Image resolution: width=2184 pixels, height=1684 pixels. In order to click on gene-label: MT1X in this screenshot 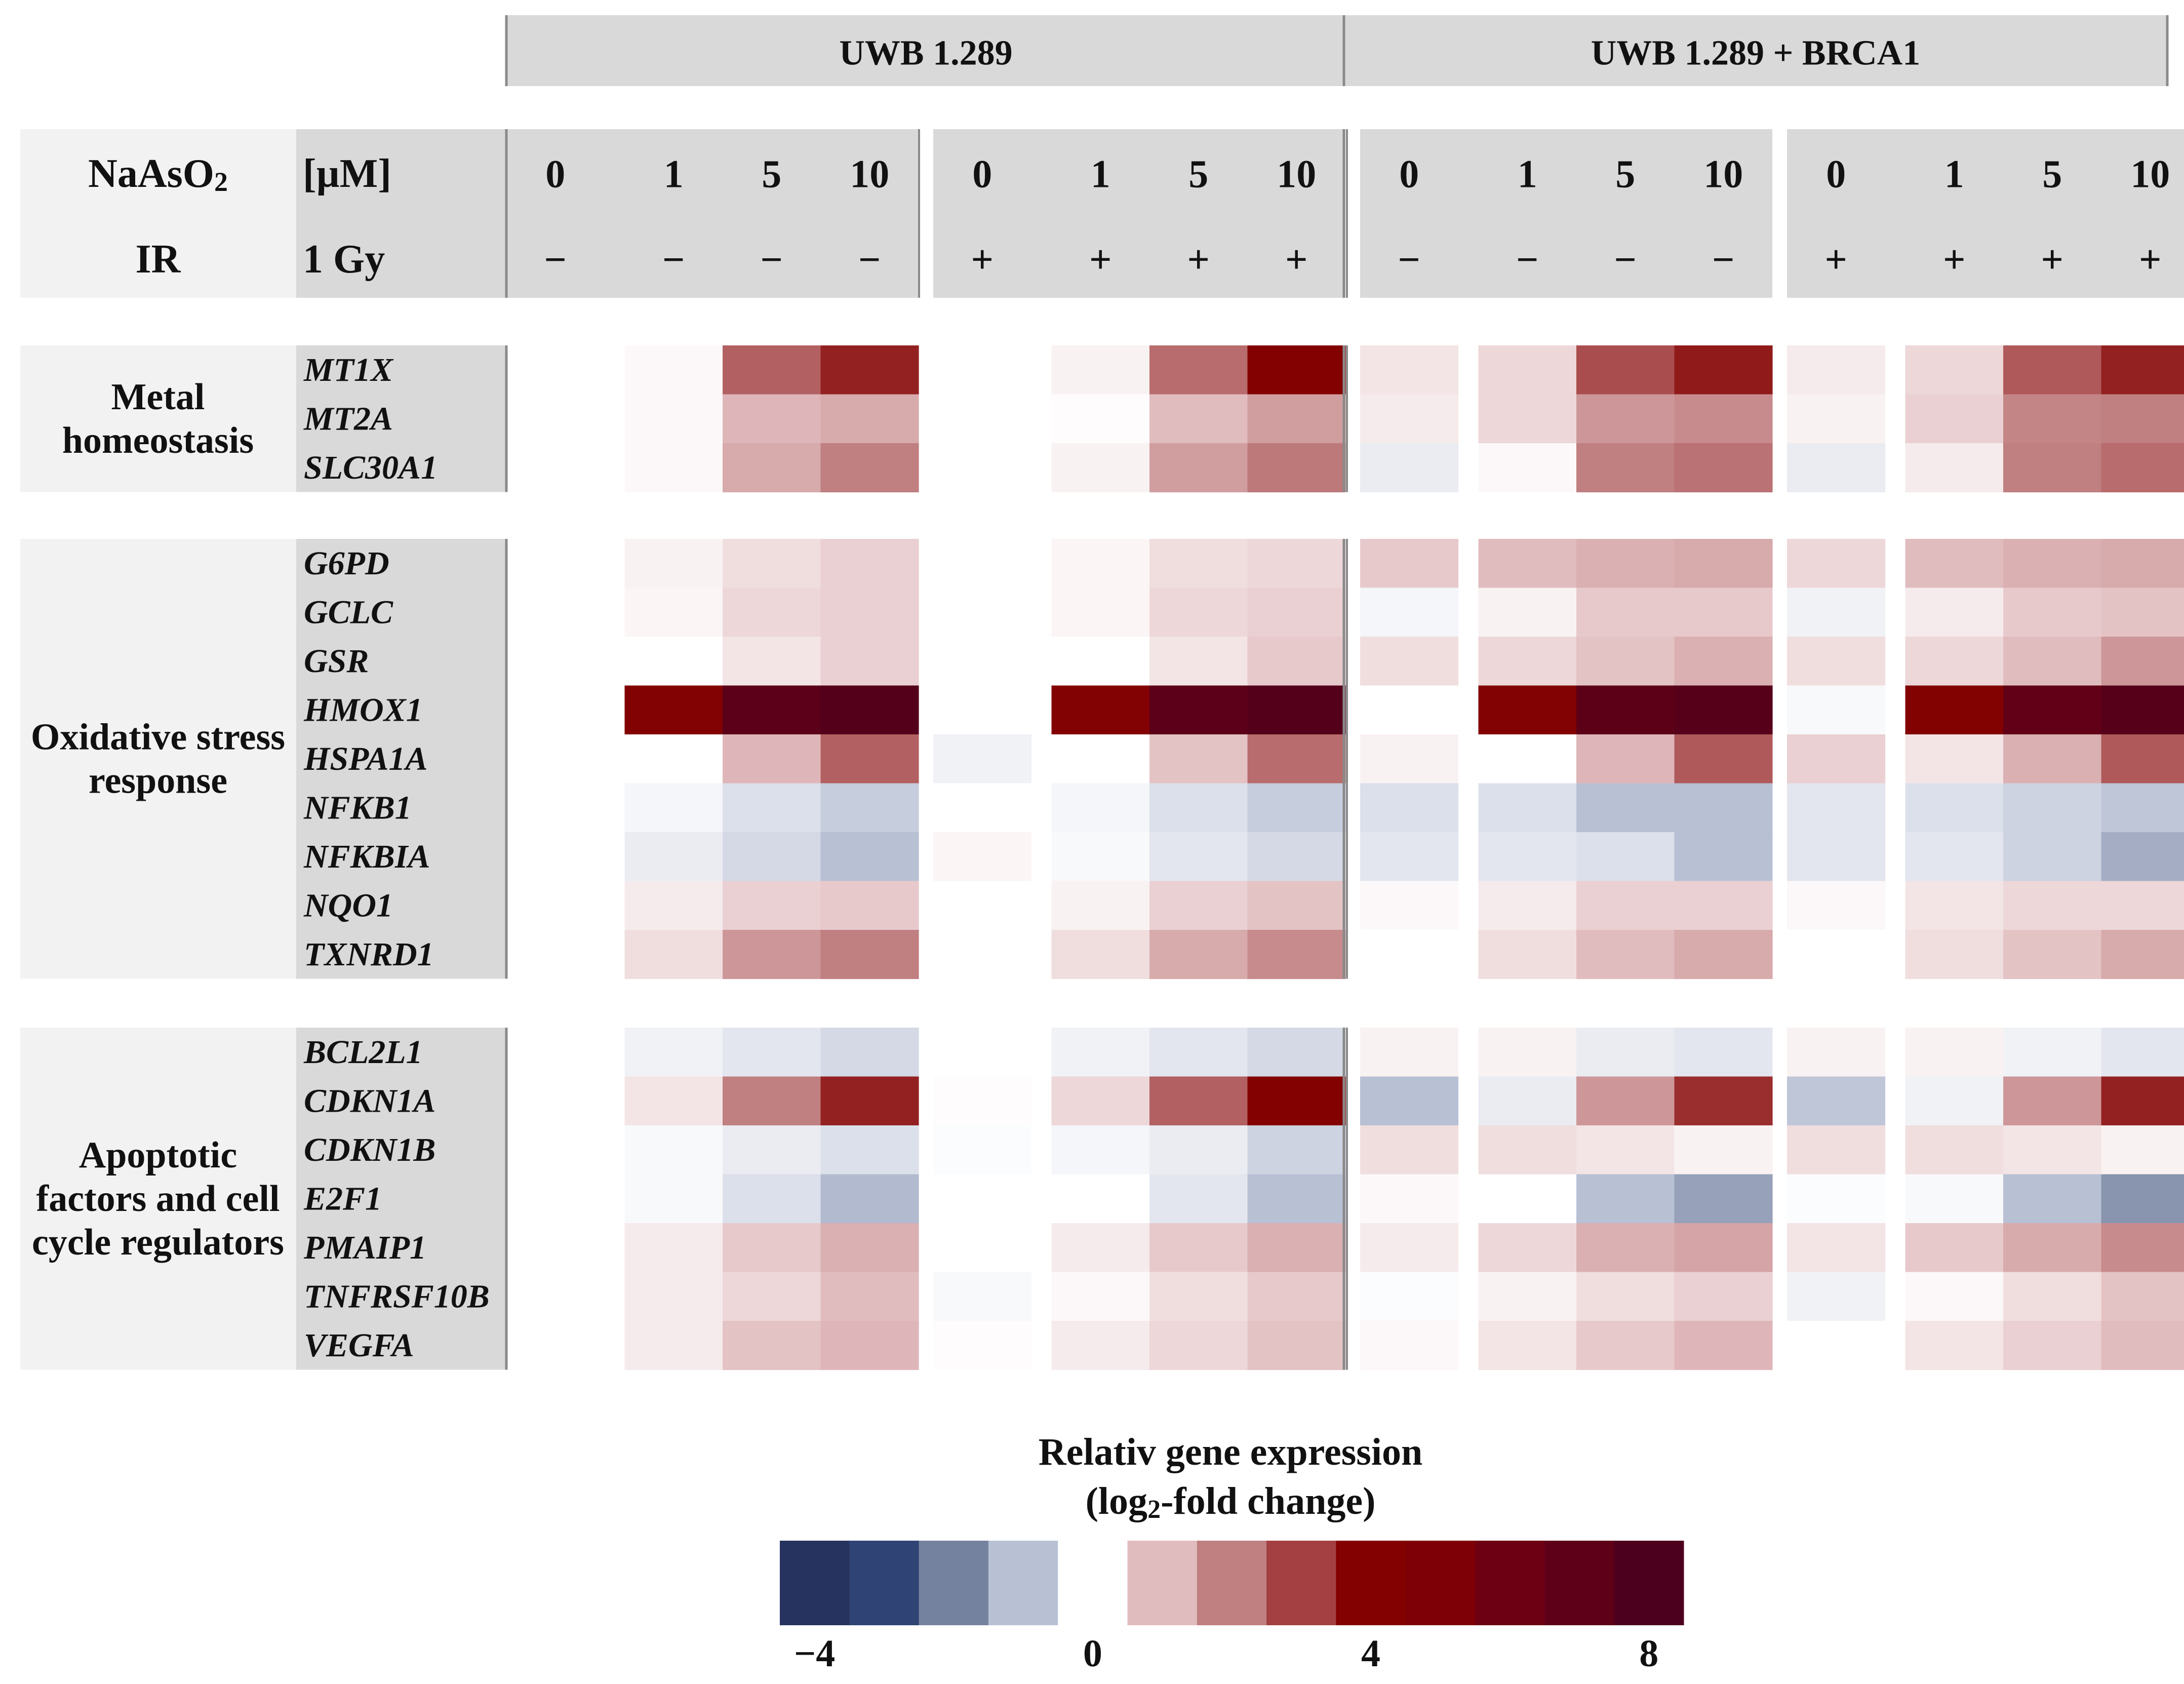, I will do `click(349, 369)`.